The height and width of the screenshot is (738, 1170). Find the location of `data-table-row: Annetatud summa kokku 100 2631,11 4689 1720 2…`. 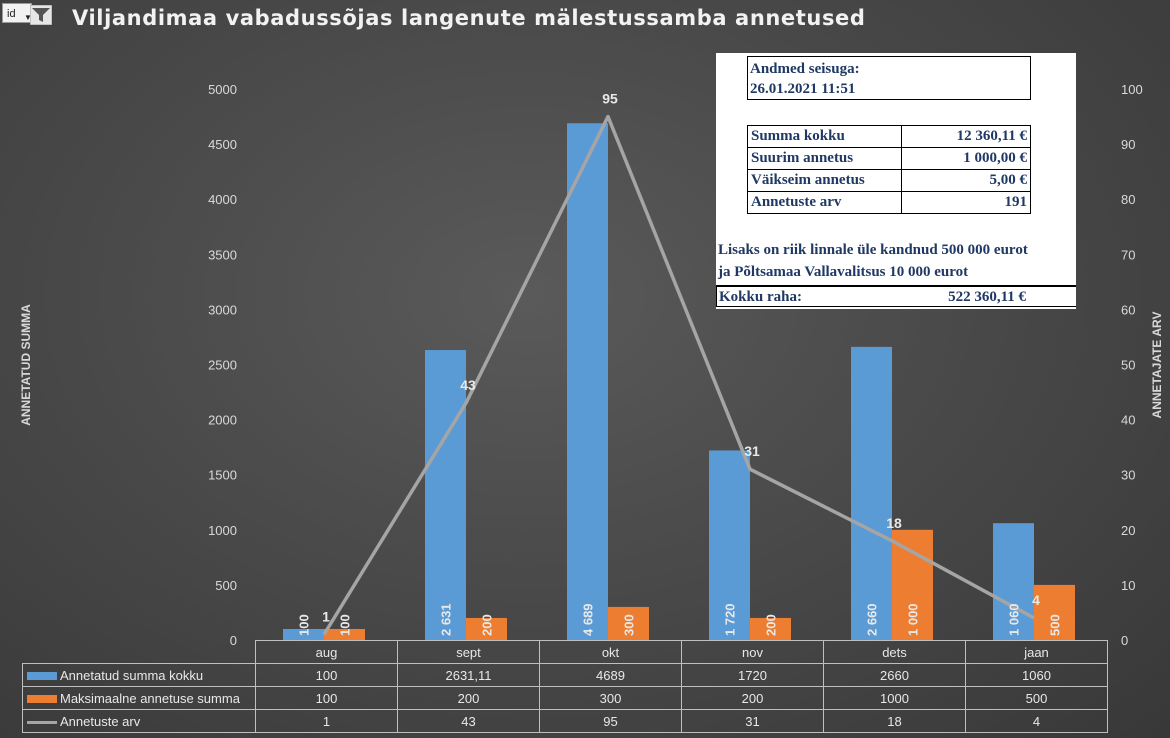

data-table-row: Annetatud summa kokku 100 2631,11 4689 1720 2… is located at coordinates (565, 675).